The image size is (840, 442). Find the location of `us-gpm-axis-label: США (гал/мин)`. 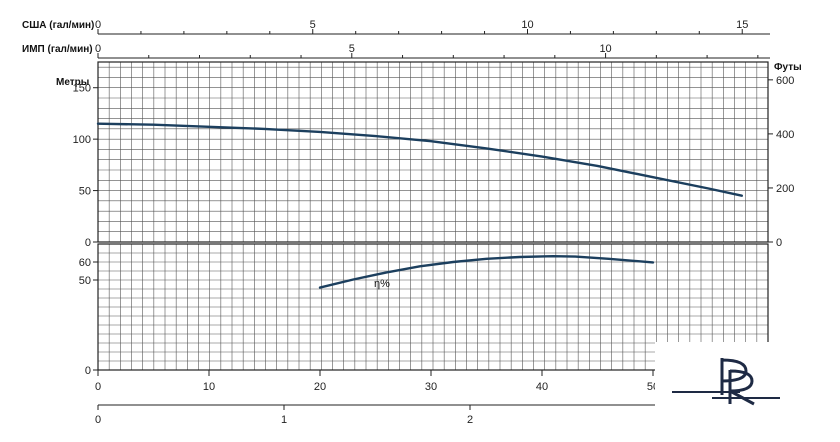

us-gpm-axis-label: США (гал/мин) is located at coordinates (58, 25).